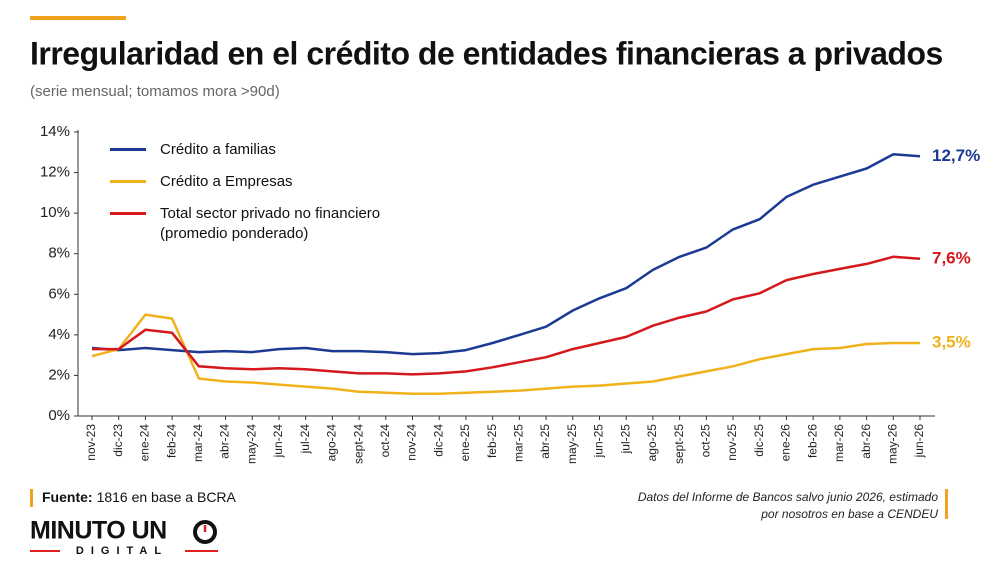 Image resolution: width=1000 pixels, height=563 pixels. What do you see at coordinates (31, 498) in the screenshot?
I see `source-accent` at bounding box center [31, 498].